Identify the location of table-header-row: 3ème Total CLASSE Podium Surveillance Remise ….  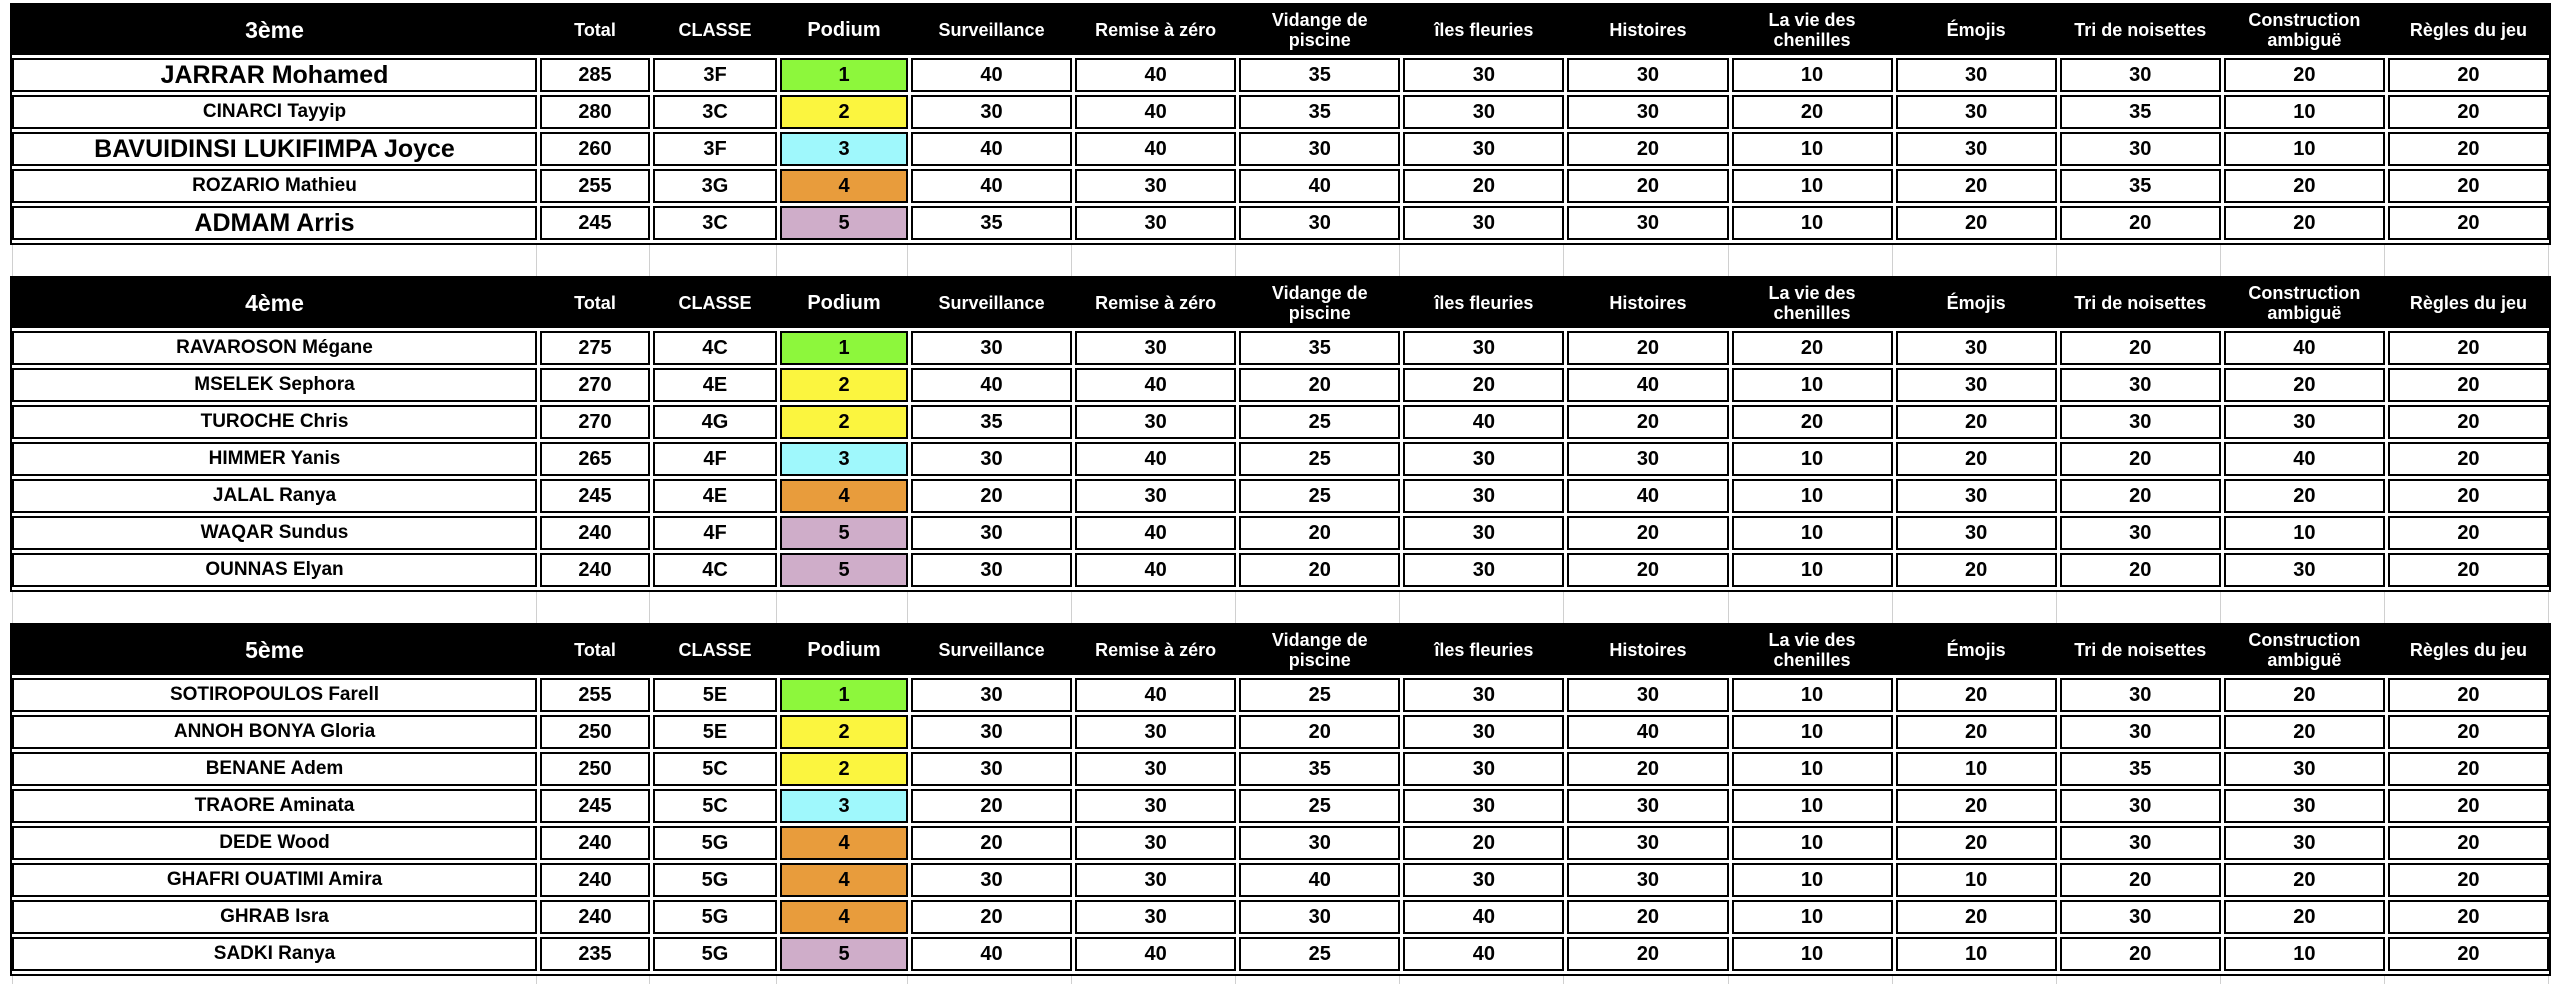
(1280, 30).